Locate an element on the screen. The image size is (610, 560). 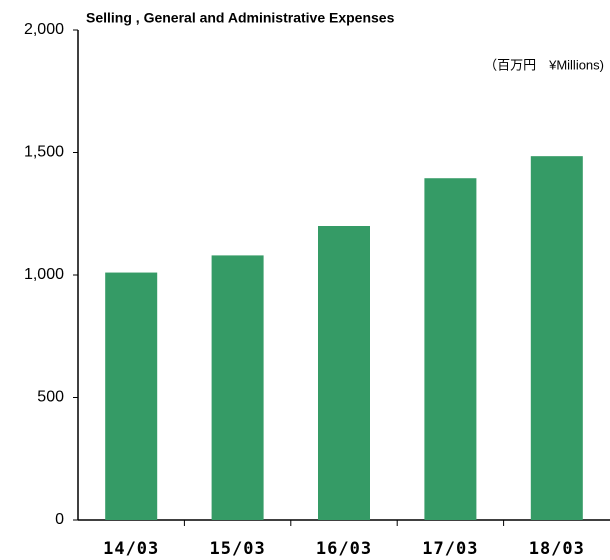
y-tick-label: 2,000 is located at coordinates (44, 29).